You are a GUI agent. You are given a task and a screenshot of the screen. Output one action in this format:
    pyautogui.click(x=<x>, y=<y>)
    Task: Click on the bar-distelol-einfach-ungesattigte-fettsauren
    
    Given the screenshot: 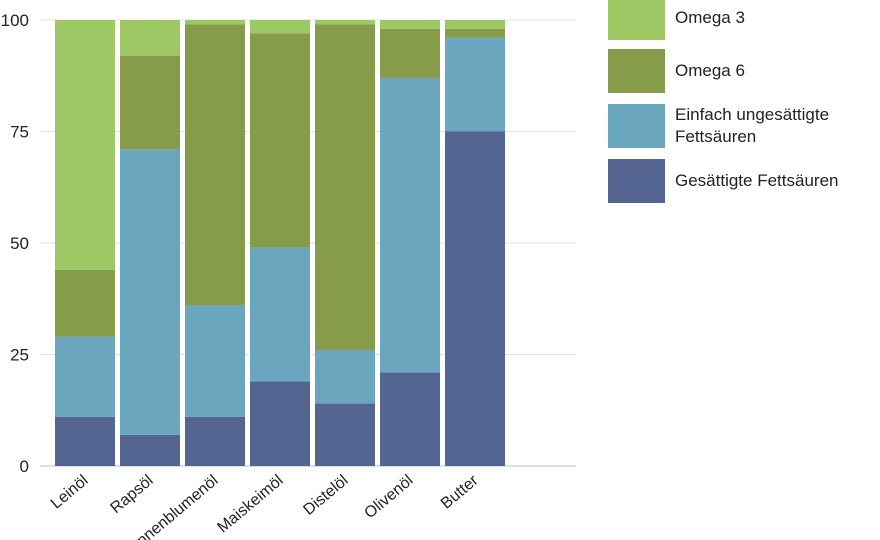 What is the action you would take?
    pyautogui.click(x=345, y=377)
    